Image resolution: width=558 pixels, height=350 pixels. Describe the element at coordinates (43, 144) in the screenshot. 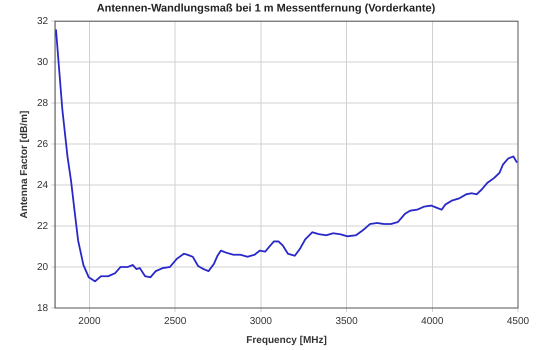

I see `y-tick-label: 26` at that location.